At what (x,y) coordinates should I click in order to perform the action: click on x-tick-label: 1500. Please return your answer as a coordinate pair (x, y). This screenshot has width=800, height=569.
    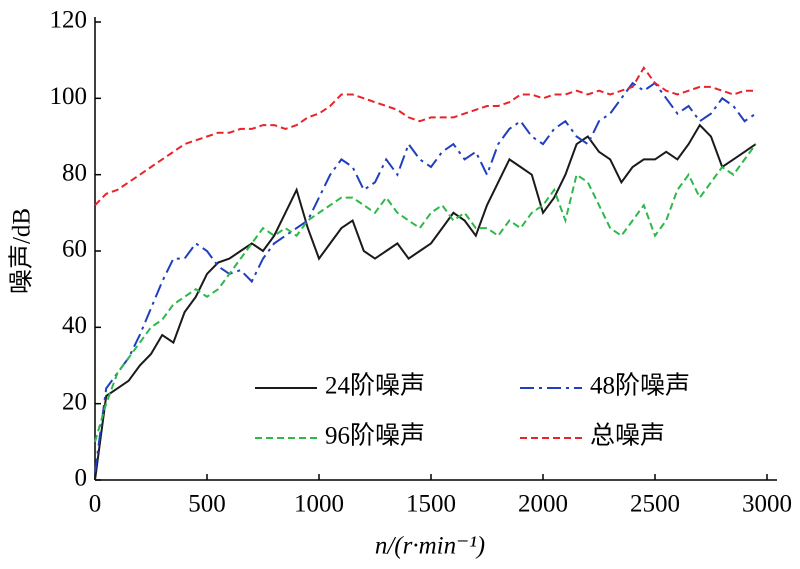
    Looking at the image, I should click on (431, 504).